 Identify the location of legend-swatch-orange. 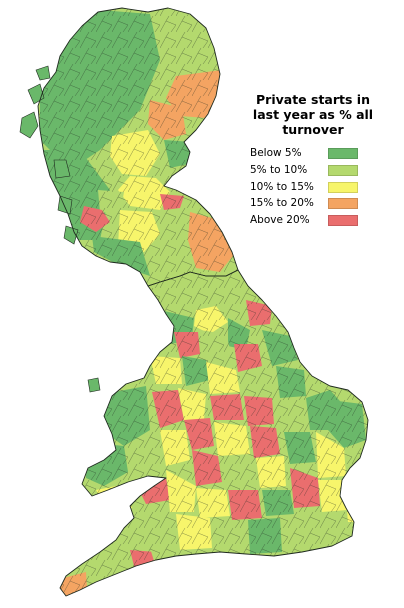
(343, 204).